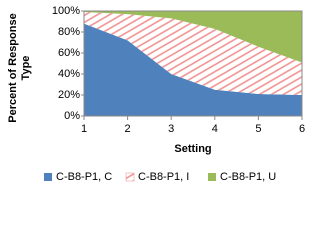  I want to click on area, so click(193, 37).